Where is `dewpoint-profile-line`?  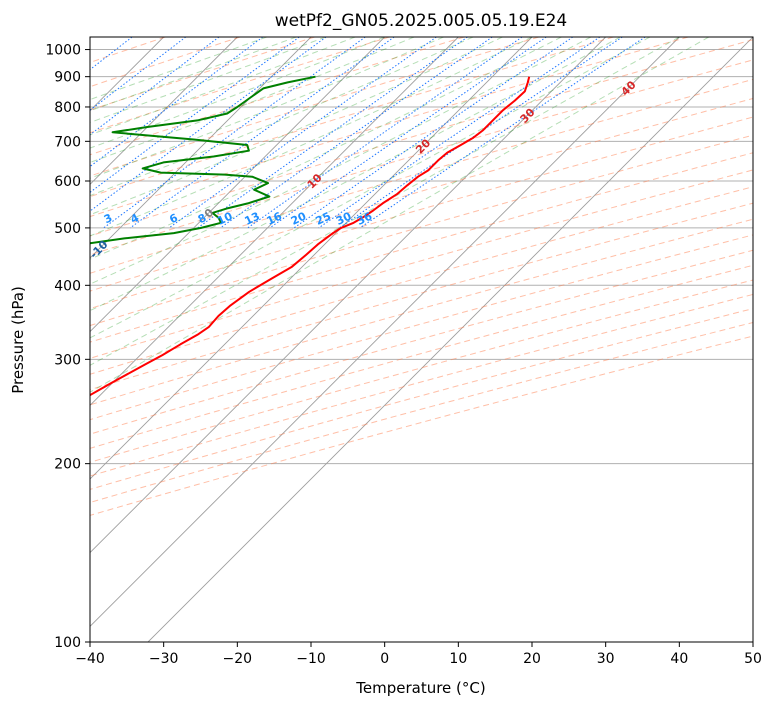
dewpoint-profile-line is located at coordinates (203, 160).